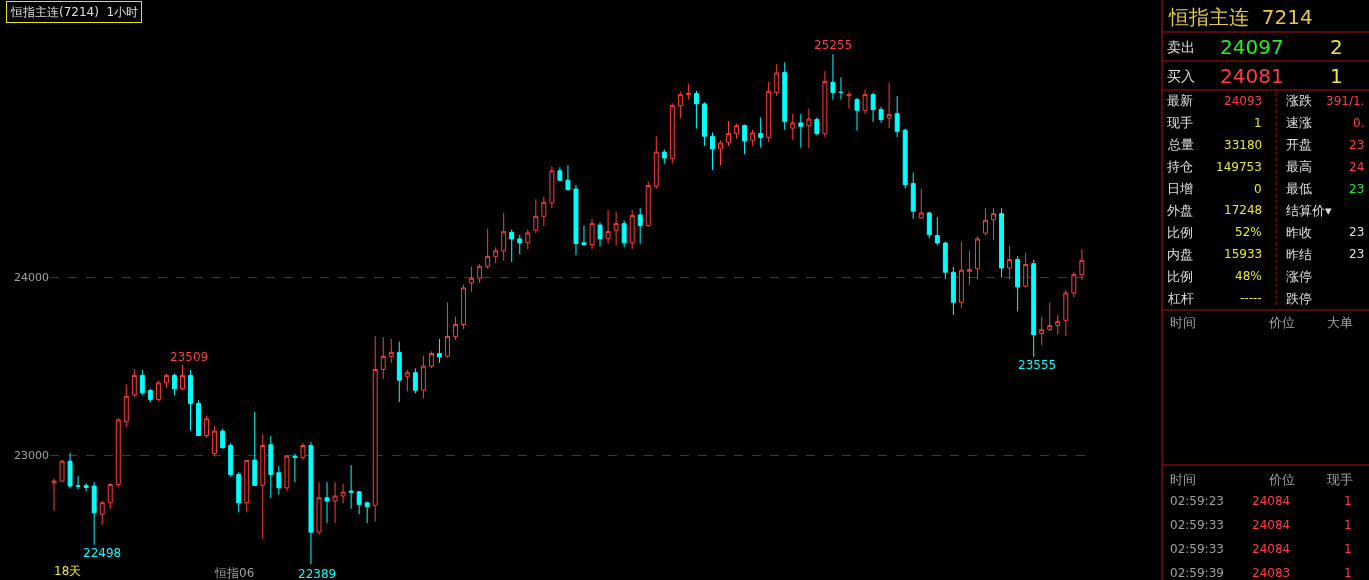  What do you see at coordinates (102, 553) in the screenshot?
I see `annotation: 22498` at bounding box center [102, 553].